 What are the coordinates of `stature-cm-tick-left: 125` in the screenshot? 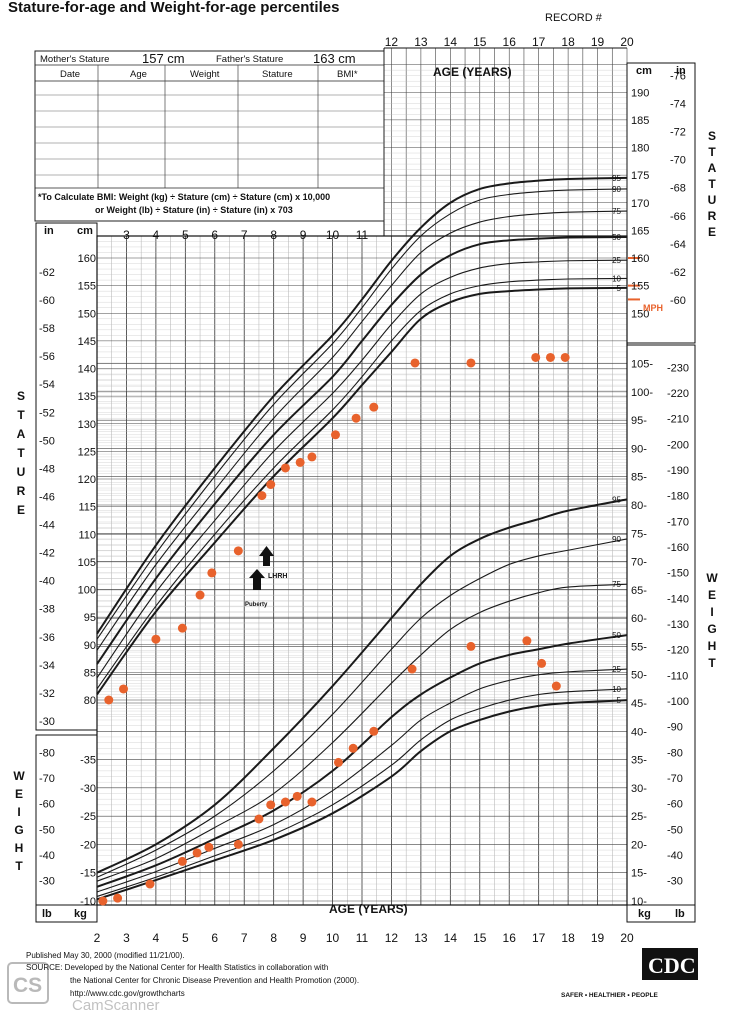 It's located at (87, 452).